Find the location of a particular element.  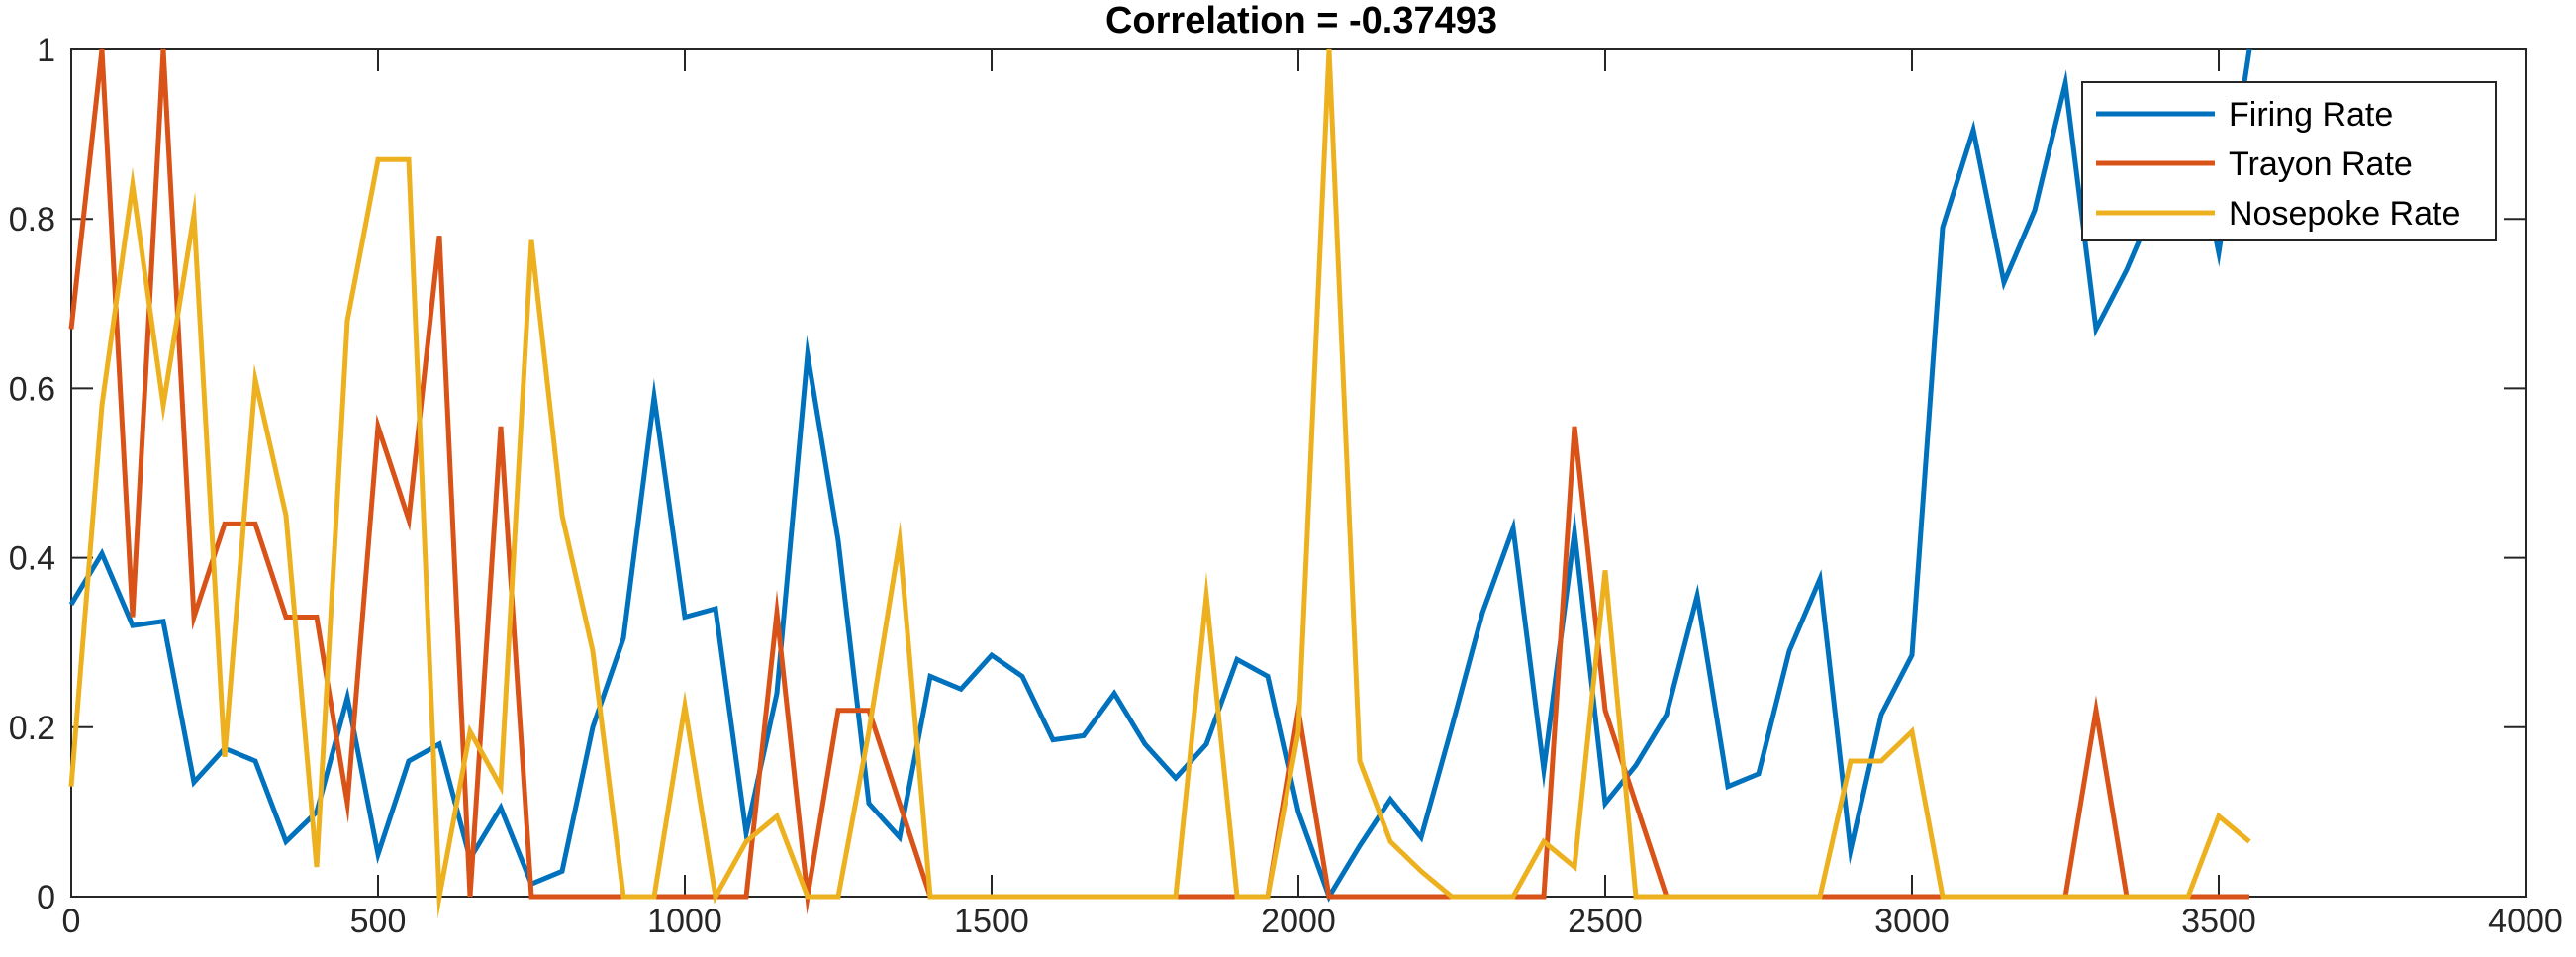

x-tick-label: 1000 is located at coordinates (684, 921).